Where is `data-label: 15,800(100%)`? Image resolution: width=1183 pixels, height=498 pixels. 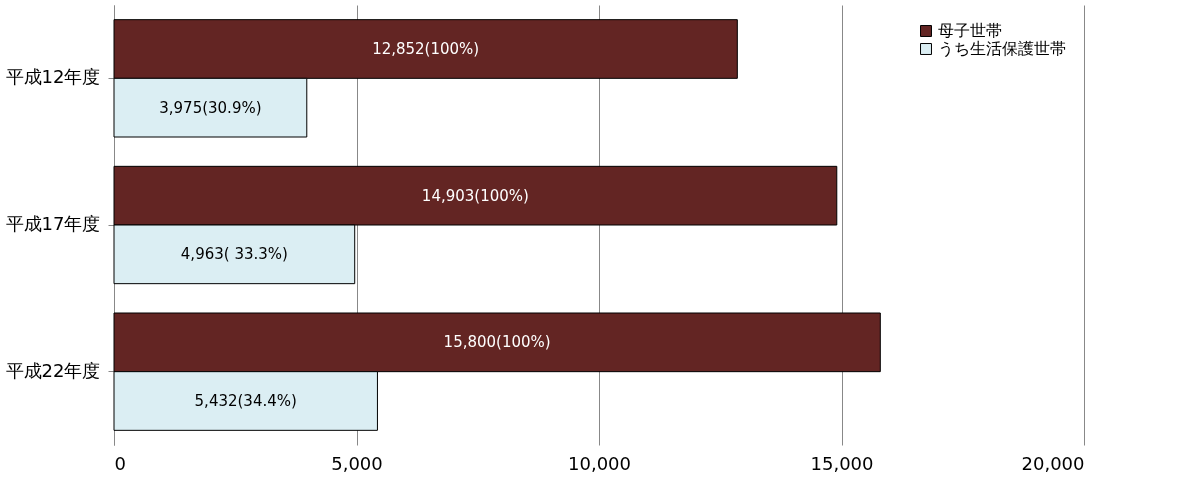 data-label: 15,800(100%) is located at coordinates (497, 342).